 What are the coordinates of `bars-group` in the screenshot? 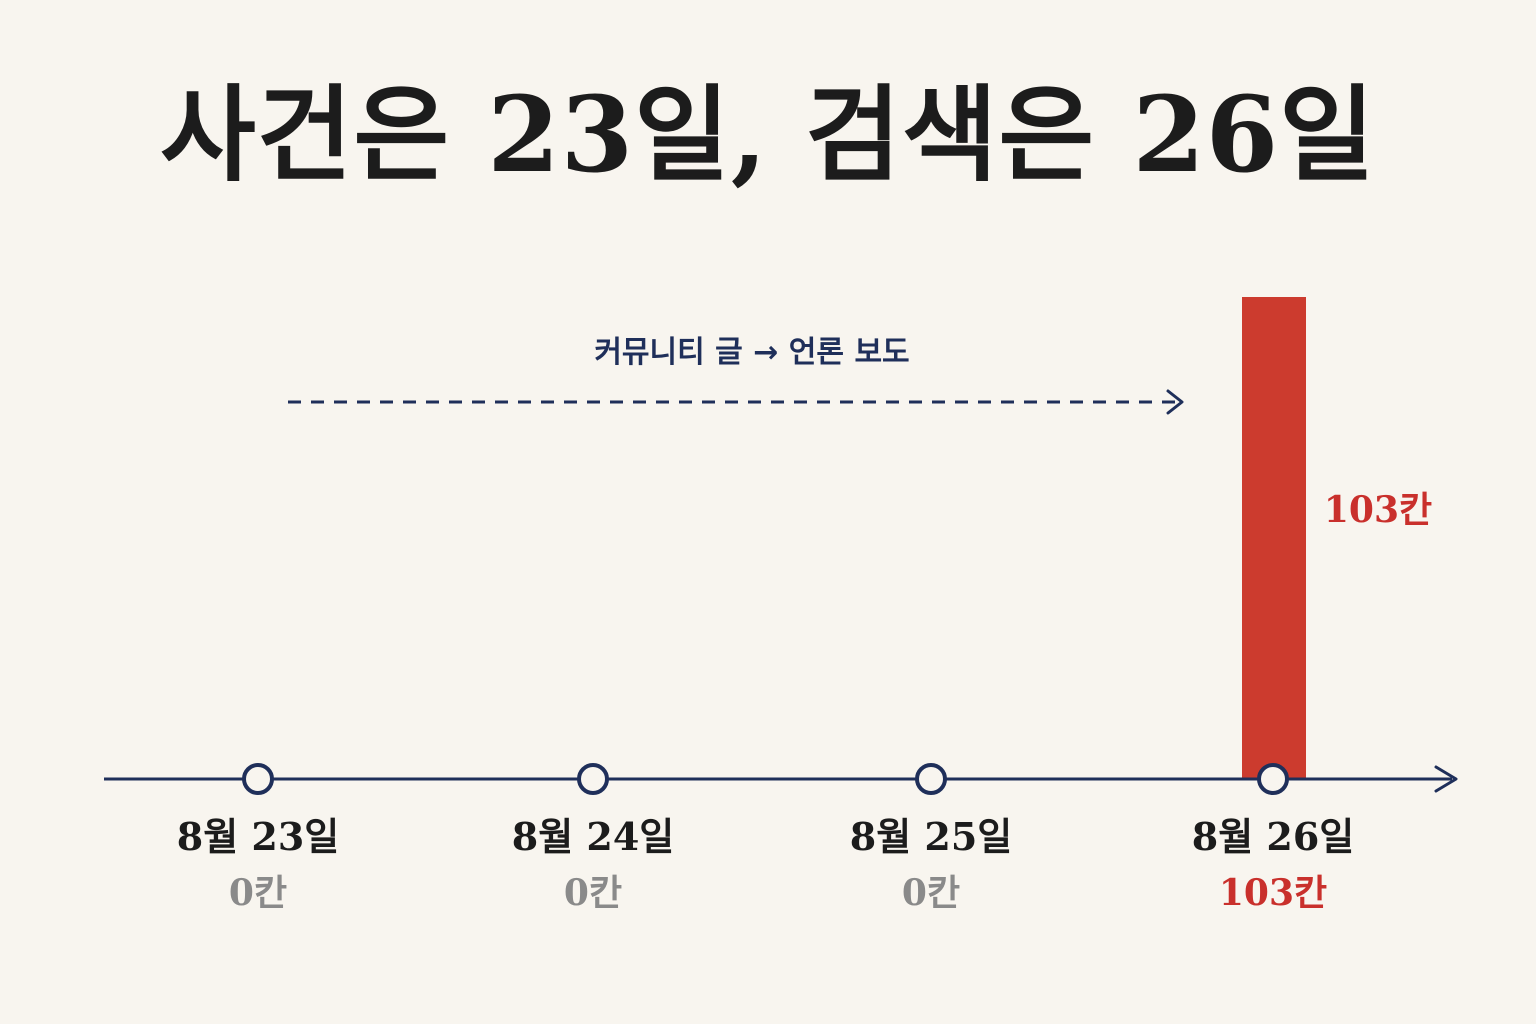 It's located at (1274, 538).